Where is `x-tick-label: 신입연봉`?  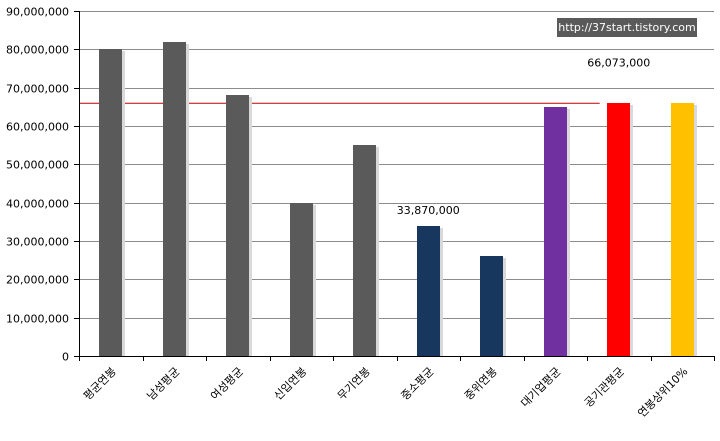 x-tick-label: 신입연봉 is located at coordinates (291, 384).